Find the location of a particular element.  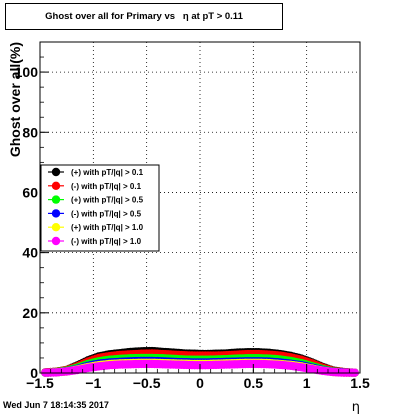

legend-label: (+) with pT/|q| > 0.1 is located at coordinates (107, 172).